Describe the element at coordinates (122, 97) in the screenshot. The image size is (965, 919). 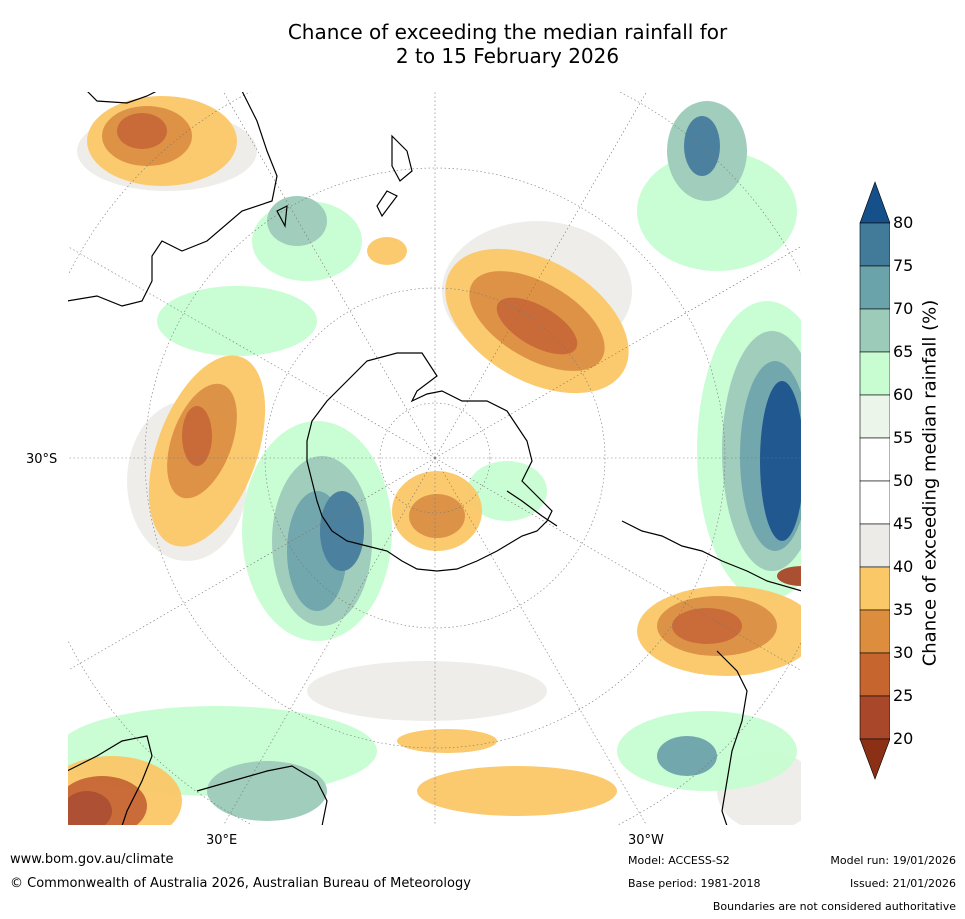
I see `australia-north-coastline` at that location.